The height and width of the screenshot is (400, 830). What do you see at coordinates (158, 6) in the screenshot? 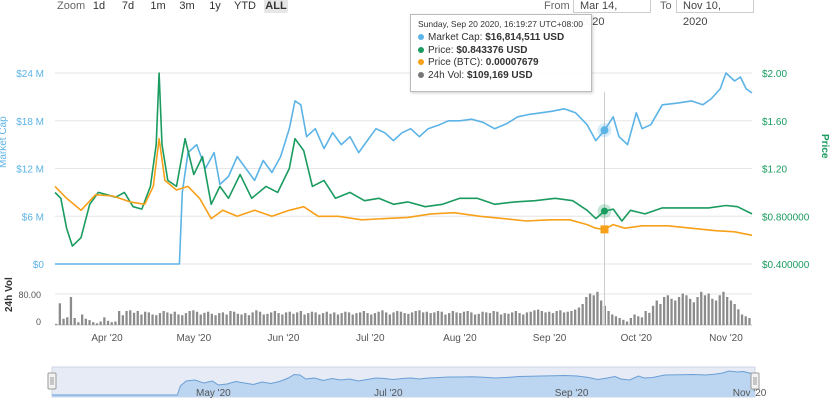
I see `zoom-1m-button: 1m` at bounding box center [158, 6].